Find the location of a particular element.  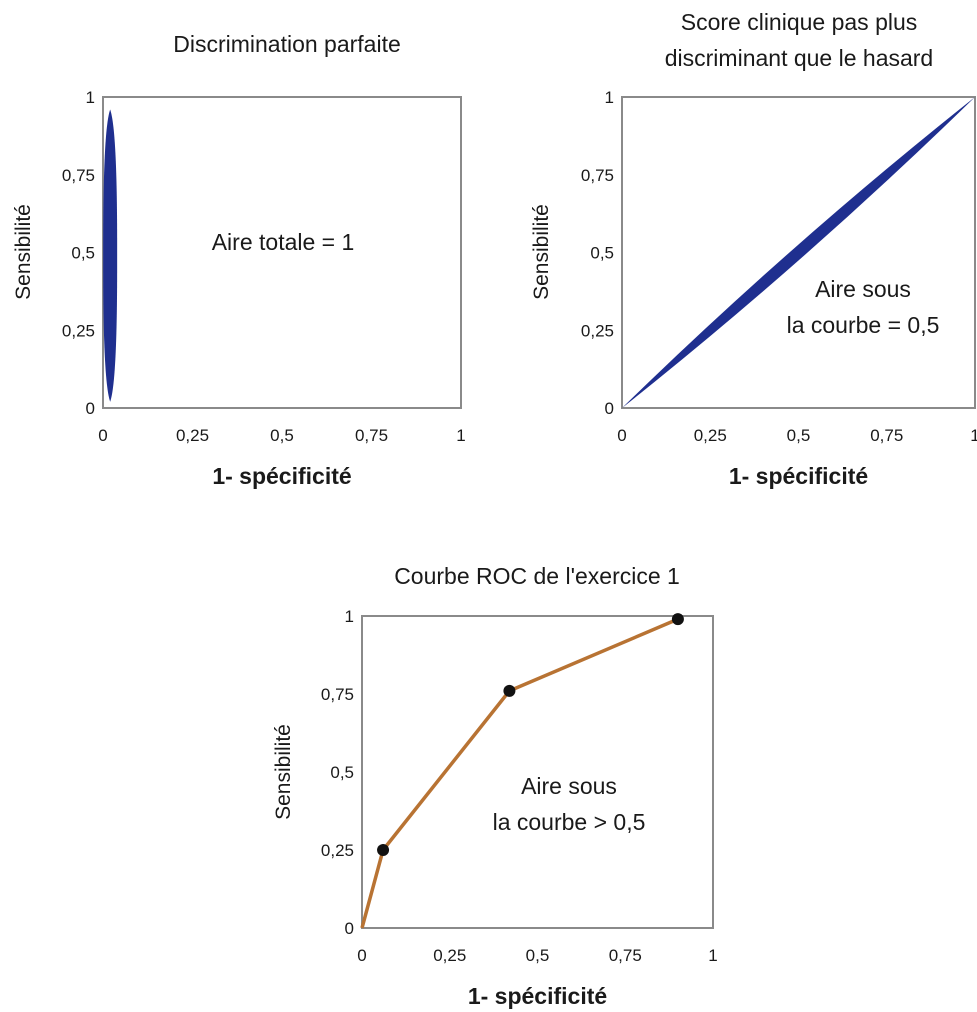

chart-title: discriminant que le hasard is located at coordinates (799, 58).